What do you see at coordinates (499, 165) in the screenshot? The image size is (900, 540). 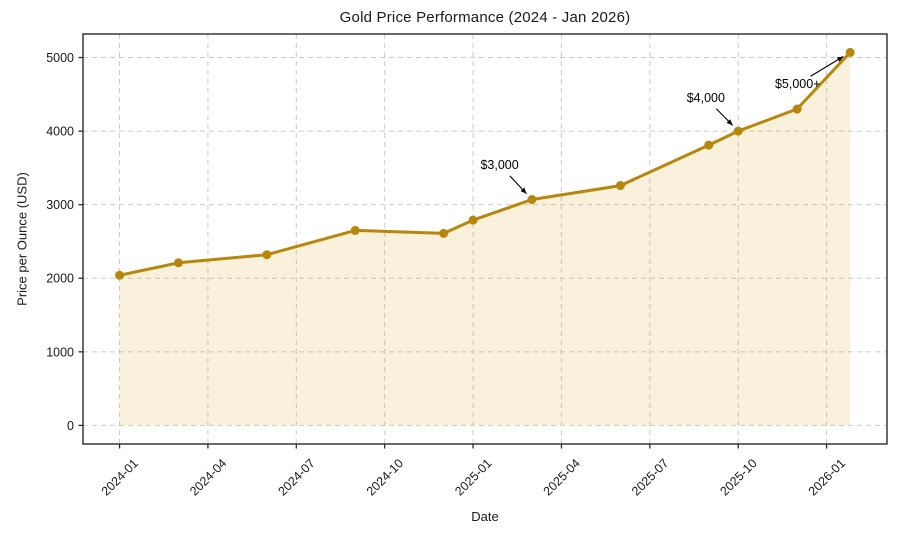 I see `annotation-text: $3,000` at bounding box center [499, 165].